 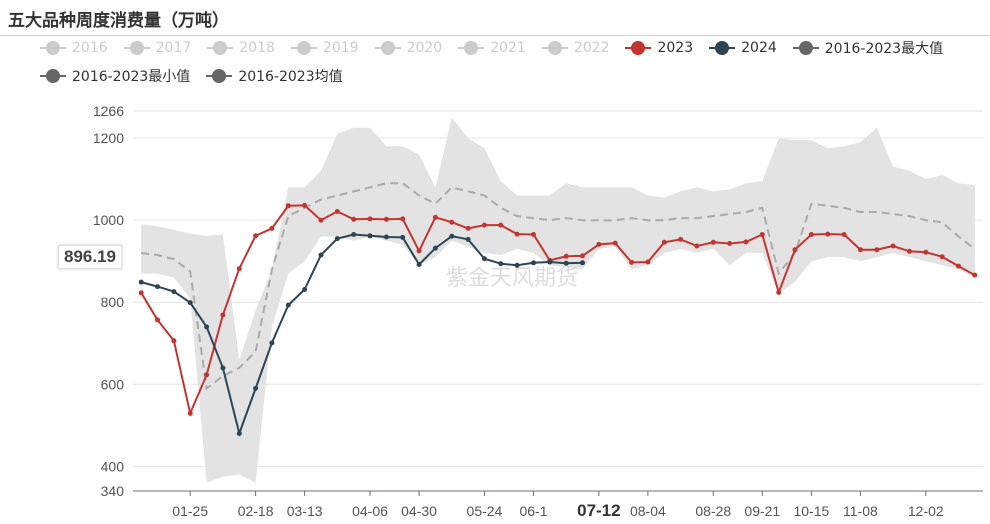 I want to click on legend-item: 2019, so click(x=324, y=48).